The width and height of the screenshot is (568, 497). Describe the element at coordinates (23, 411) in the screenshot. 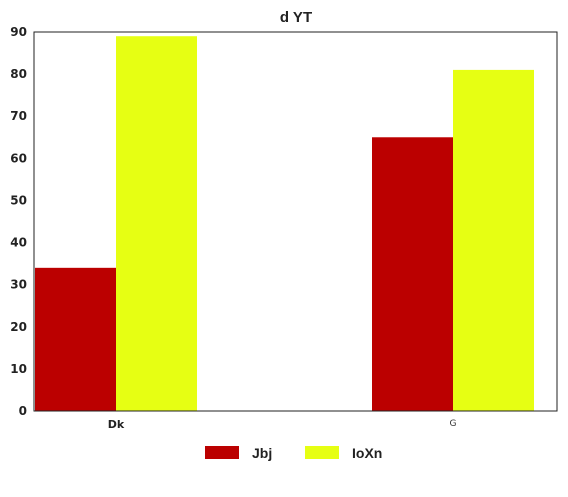

I see `y-tick-label: 0` at that location.